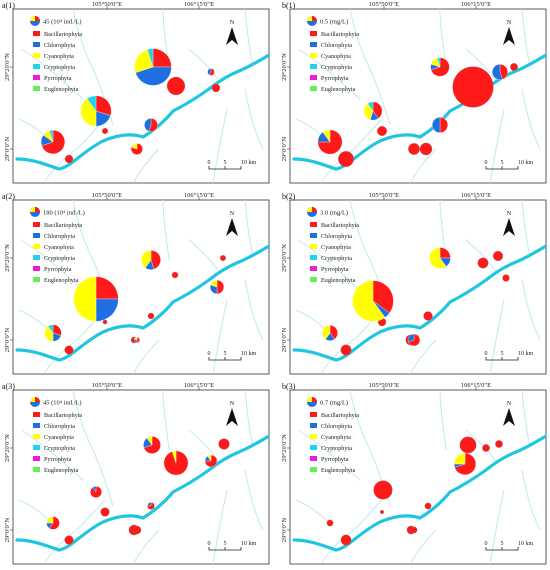 The image size is (550, 570). I want to click on site-s4-slice-cyanophyta, so click(369, 301).